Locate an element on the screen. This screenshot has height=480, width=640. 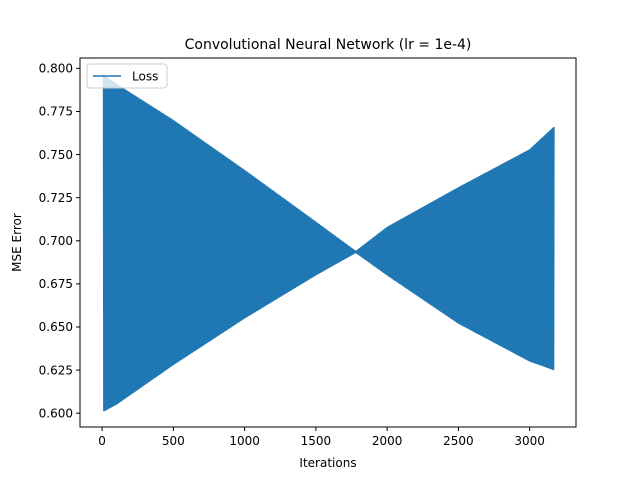
y-tick-label: 0.650 is located at coordinates (56, 327).